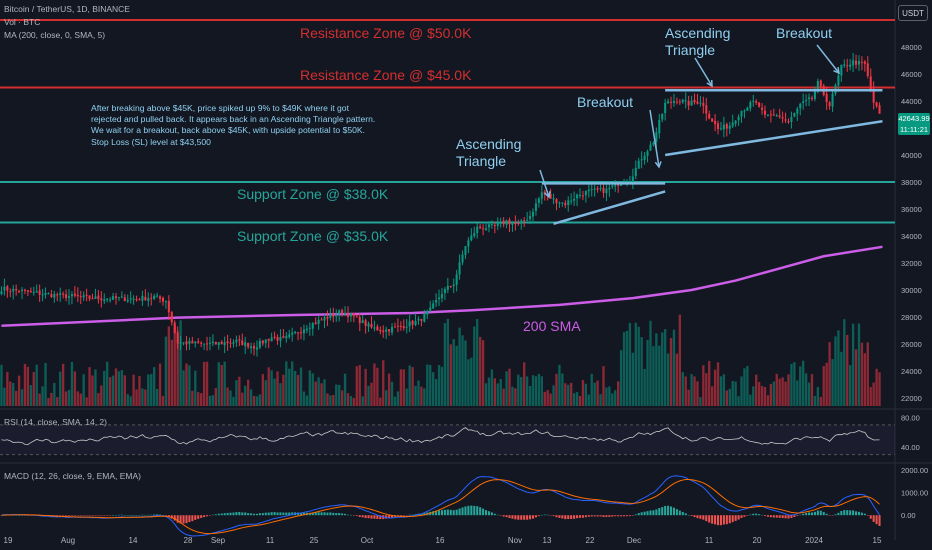  I want to click on volume-legend: Vol · BTC, so click(22, 22).